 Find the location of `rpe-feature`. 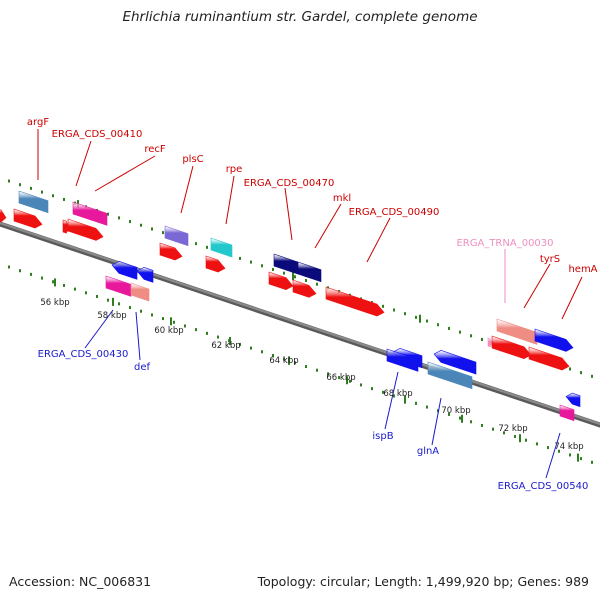

rpe-feature is located at coordinates (221, 247).